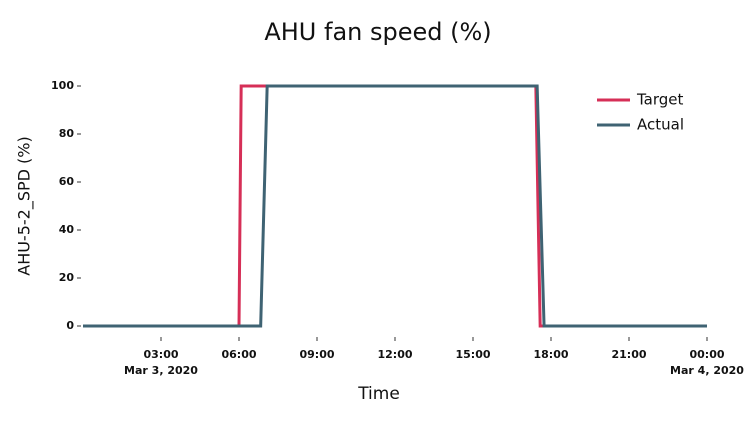 The height and width of the screenshot is (423, 755). Describe the element at coordinates (394, 354) in the screenshot. I see `x-tick-label: 12:00` at that location.